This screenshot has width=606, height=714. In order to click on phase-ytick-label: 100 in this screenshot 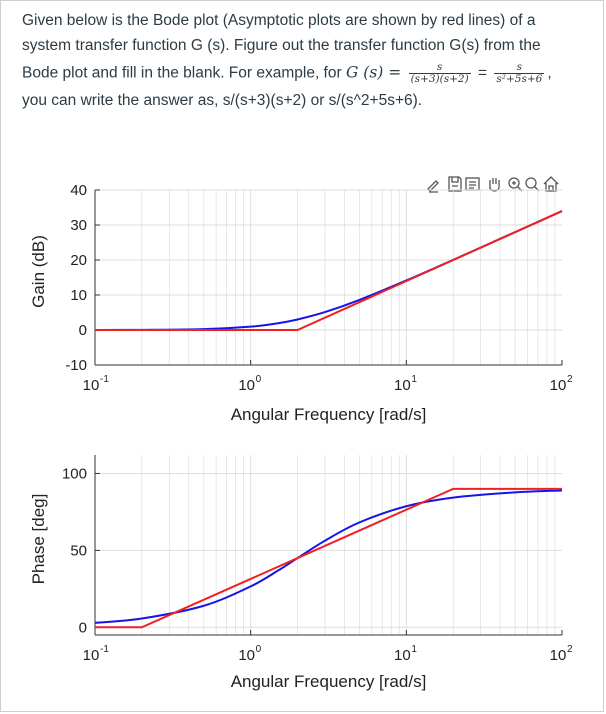, I will do `click(74, 473)`.